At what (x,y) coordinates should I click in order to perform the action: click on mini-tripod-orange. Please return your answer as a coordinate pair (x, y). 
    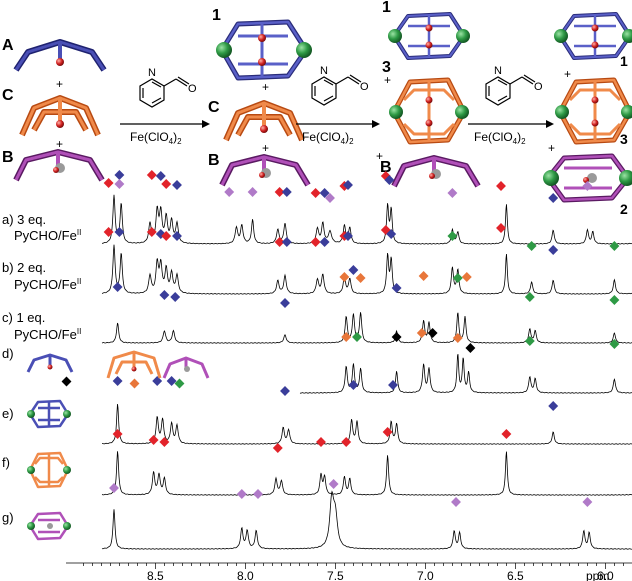
    Looking at the image, I should click on (134, 364).